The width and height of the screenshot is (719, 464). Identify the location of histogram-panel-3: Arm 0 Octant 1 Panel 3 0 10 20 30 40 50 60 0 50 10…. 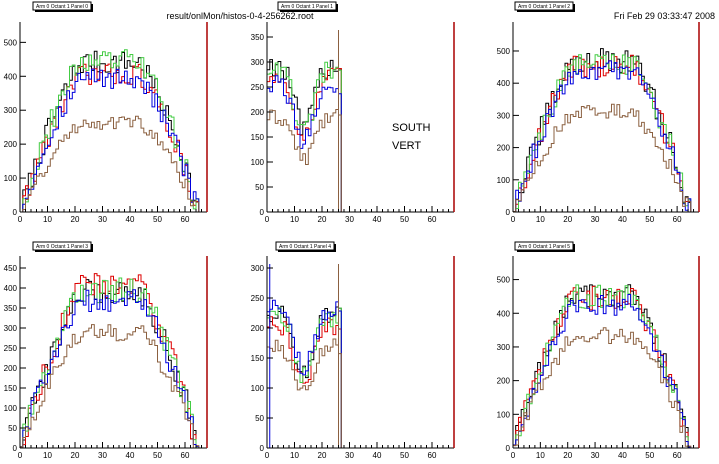
(106, 350).